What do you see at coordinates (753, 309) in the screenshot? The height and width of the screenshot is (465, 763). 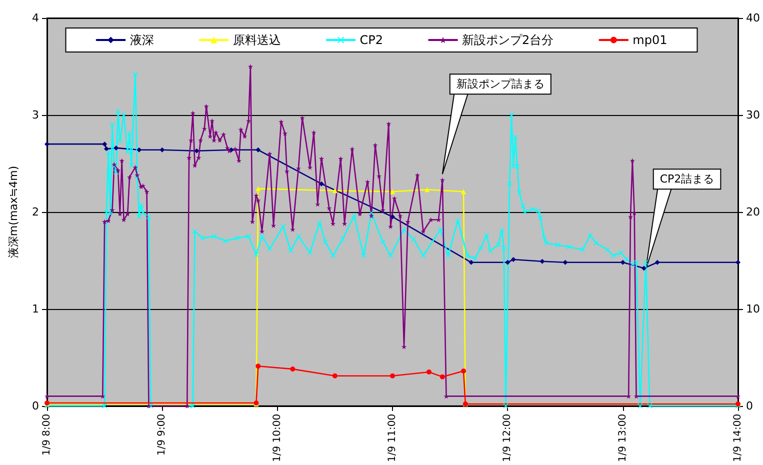 I see `y2-tick-label: 10` at bounding box center [753, 309].